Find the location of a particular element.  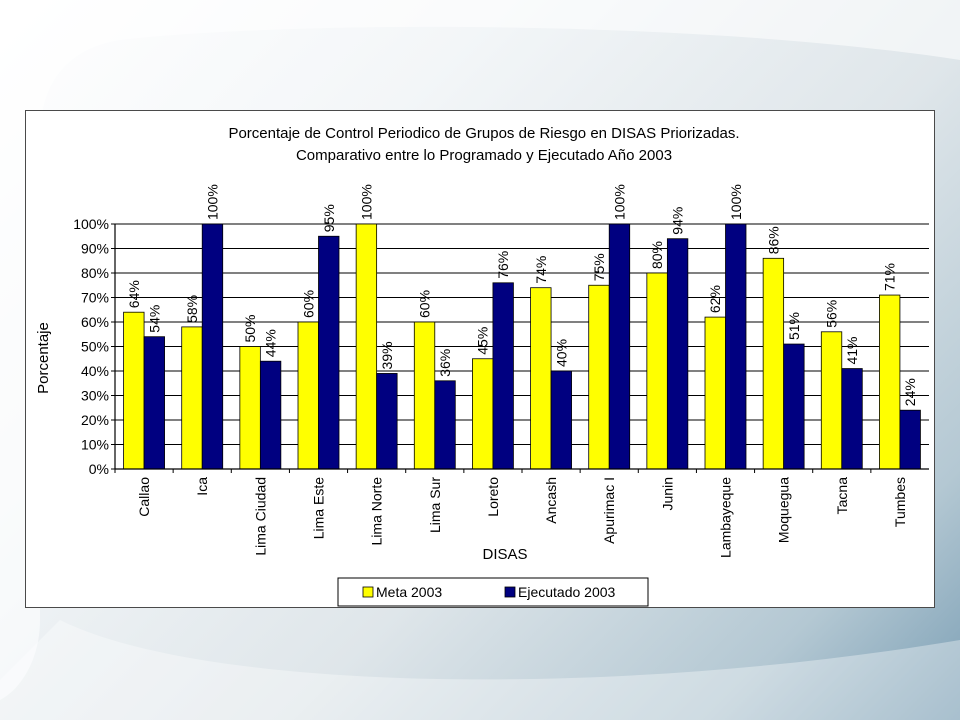

legend-swatch-ejecutado is located at coordinates (510, 592).